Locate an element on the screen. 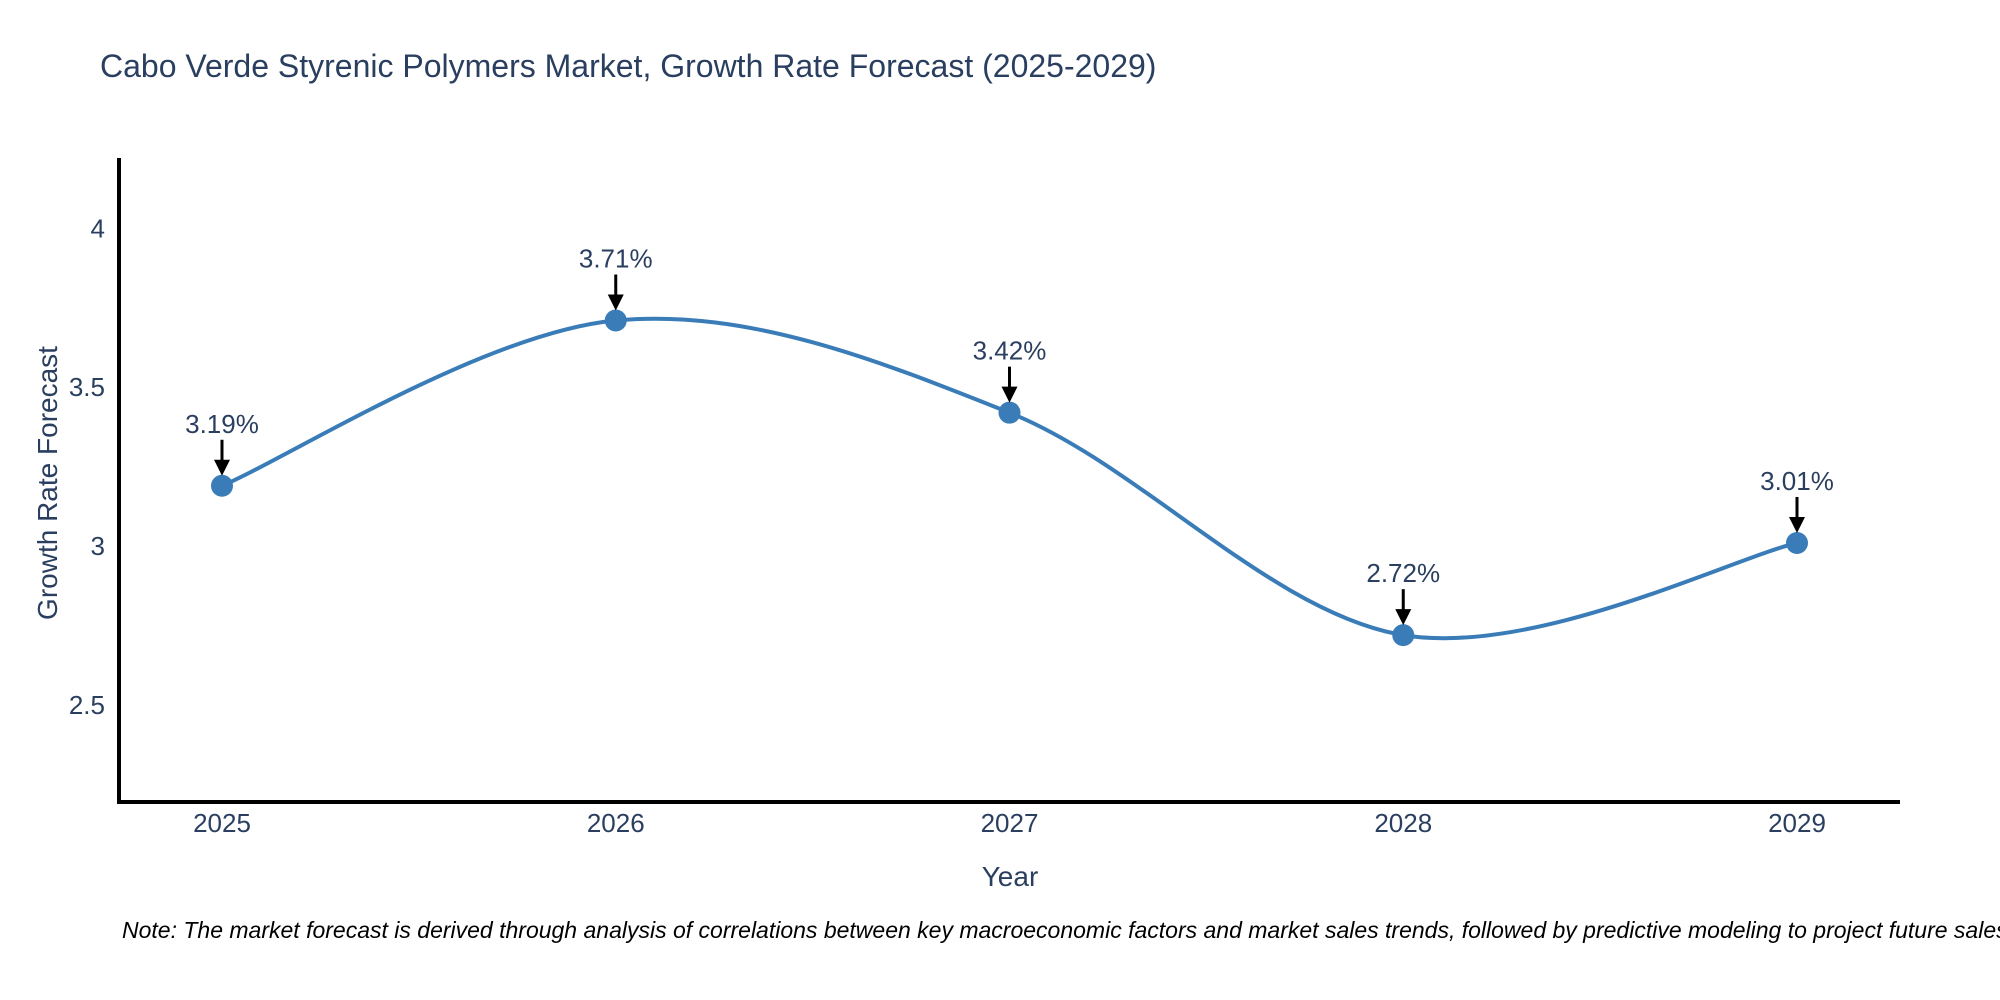 The height and width of the screenshot is (1000, 2000). x-tick-label: 2029 is located at coordinates (1797, 823).